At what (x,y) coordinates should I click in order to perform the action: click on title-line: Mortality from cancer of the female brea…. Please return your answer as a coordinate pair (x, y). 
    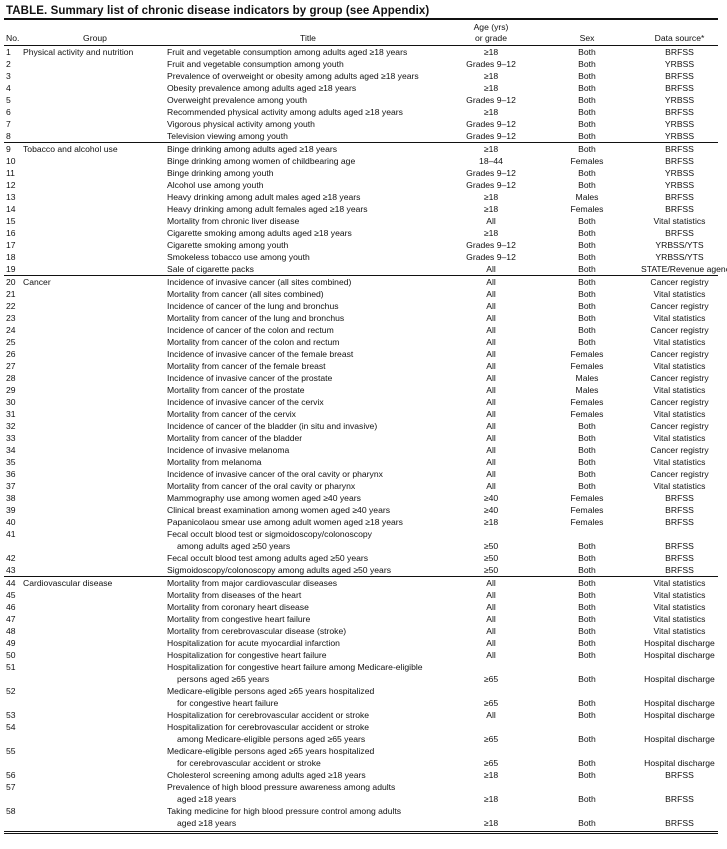
    Looking at the image, I should click on (246, 366).